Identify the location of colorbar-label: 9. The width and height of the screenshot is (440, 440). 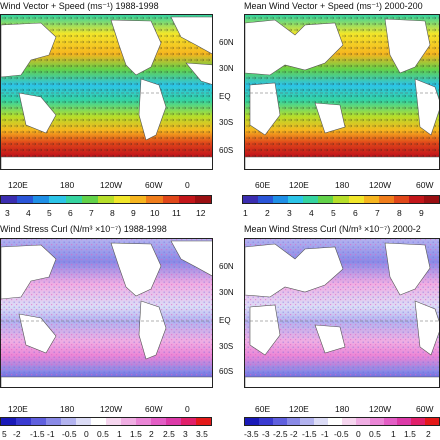
(421, 213).